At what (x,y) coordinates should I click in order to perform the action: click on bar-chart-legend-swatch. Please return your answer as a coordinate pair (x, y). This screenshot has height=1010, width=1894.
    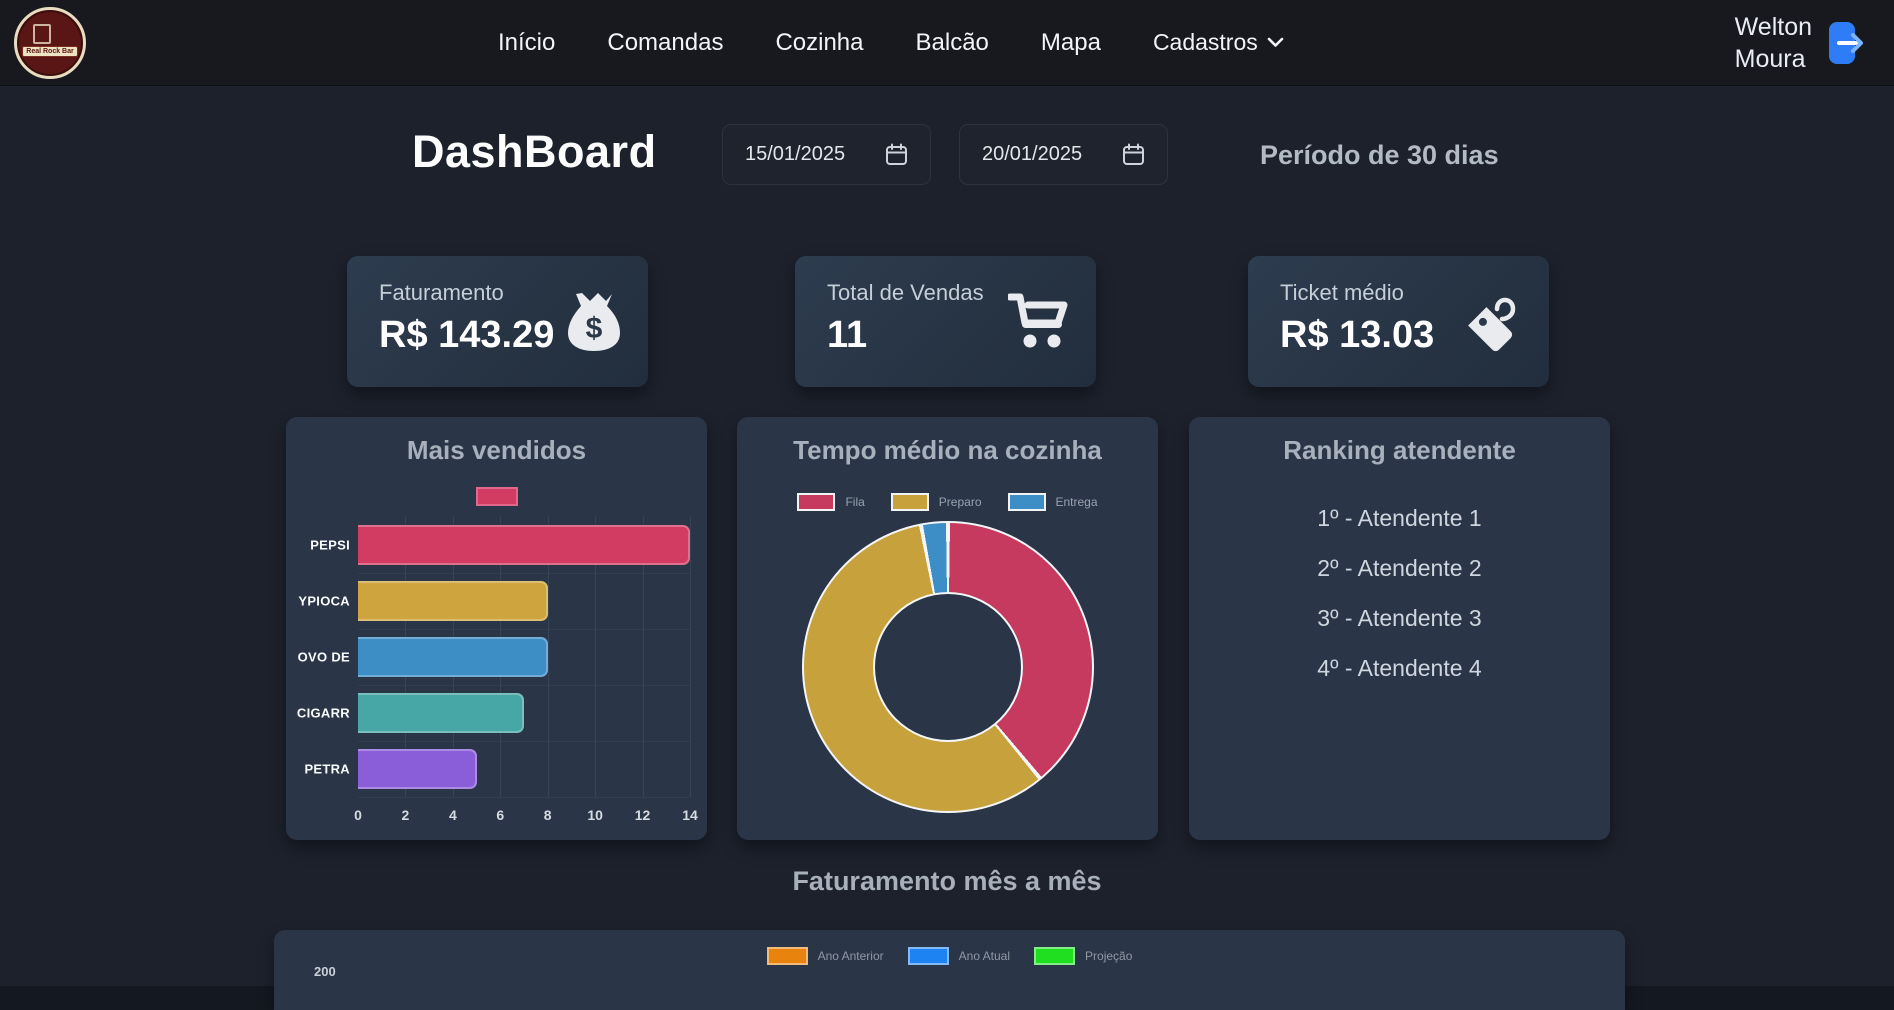
    Looking at the image, I should click on (496, 496).